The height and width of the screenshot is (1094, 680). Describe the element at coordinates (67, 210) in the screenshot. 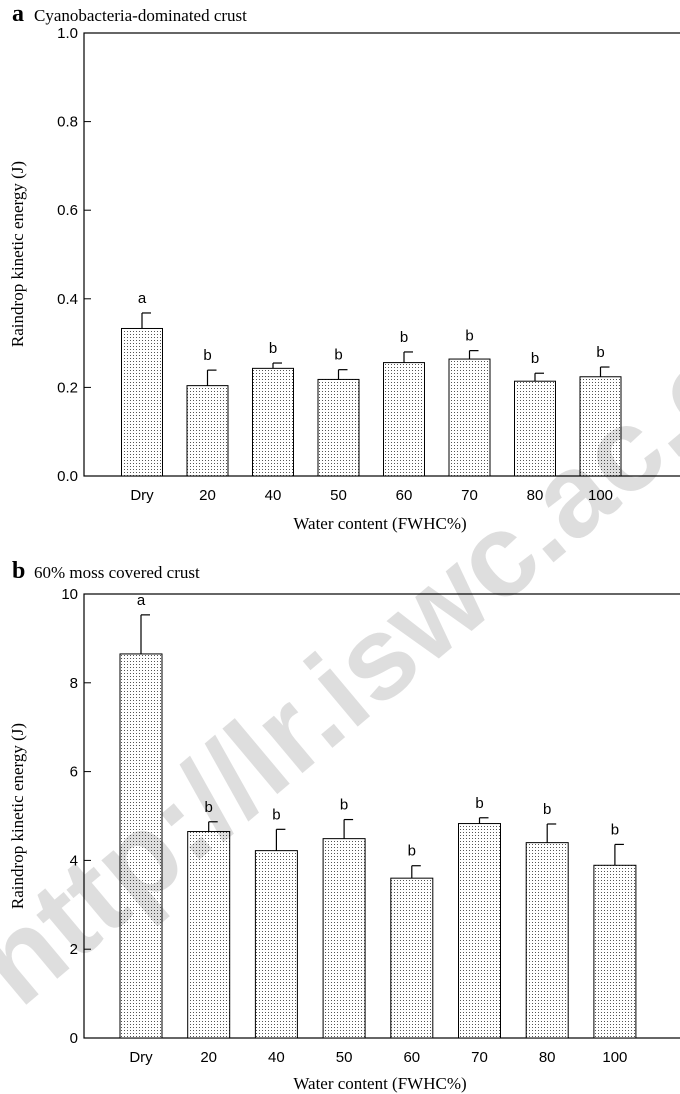

I see `y-tick-label: 0.6` at that location.